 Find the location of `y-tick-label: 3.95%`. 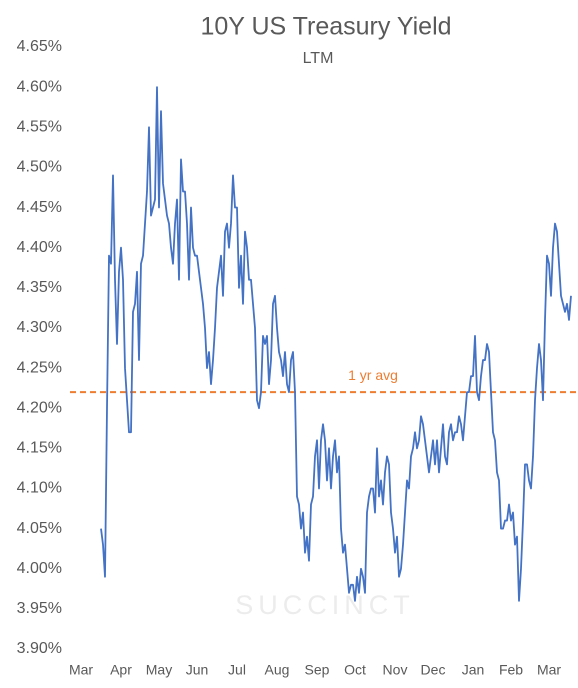

y-tick-label: 3.95% is located at coordinates (39, 608).